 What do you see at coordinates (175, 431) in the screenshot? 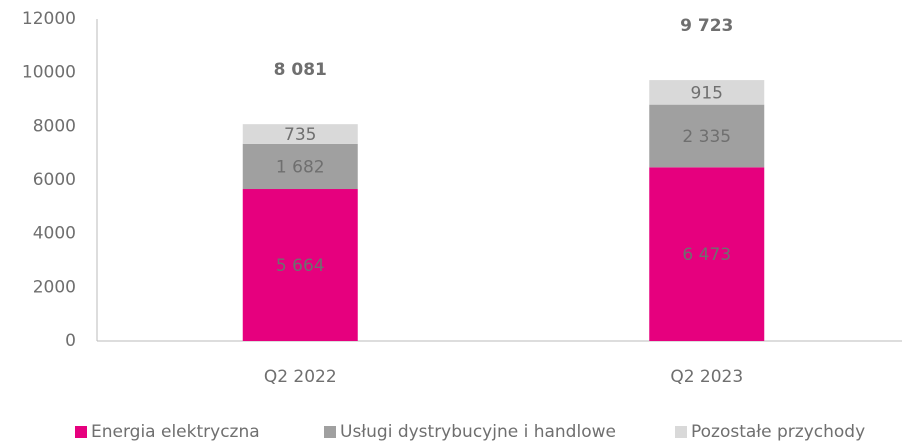
I see `legend-label: Energia elektryczna` at bounding box center [175, 431].